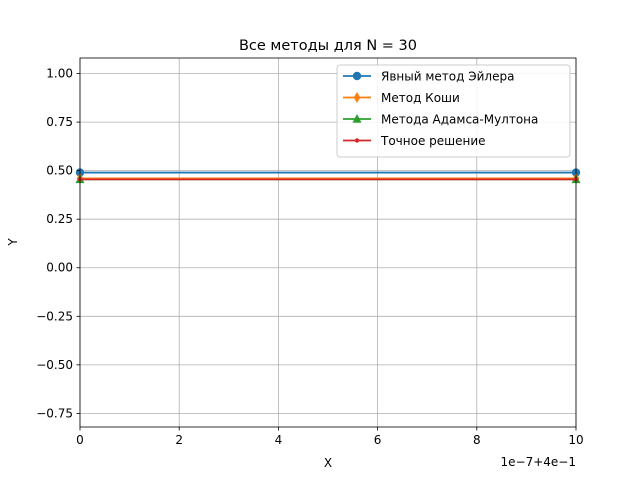 The height and width of the screenshot is (480, 640). Describe the element at coordinates (447, 76) in the screenshot. I see `legend-label: Явный метод Эйлера` at that location.